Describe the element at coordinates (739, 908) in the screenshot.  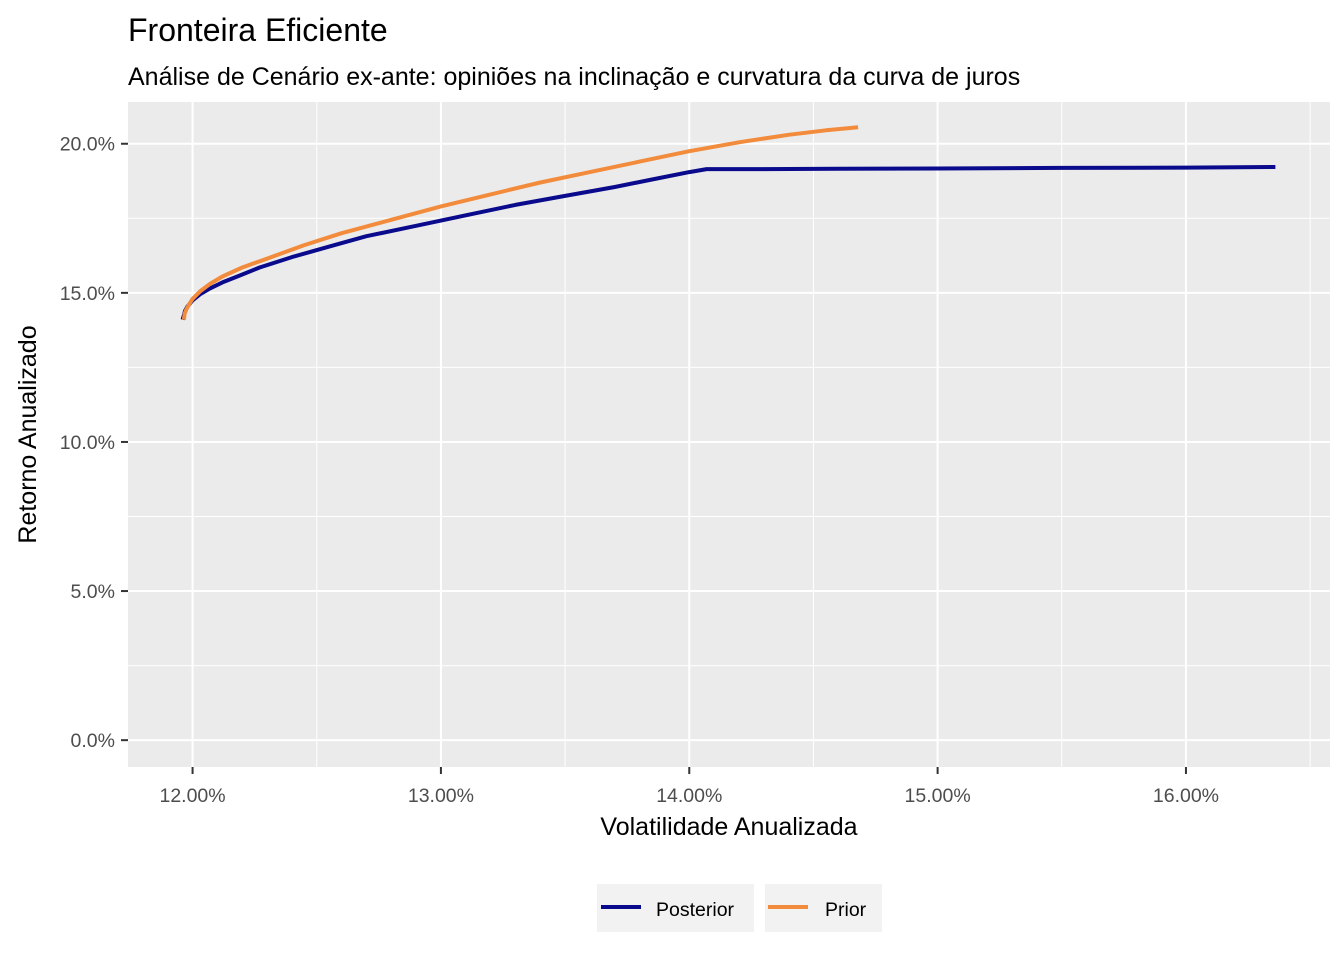
I see `legend: Posterior Prior` at that location.